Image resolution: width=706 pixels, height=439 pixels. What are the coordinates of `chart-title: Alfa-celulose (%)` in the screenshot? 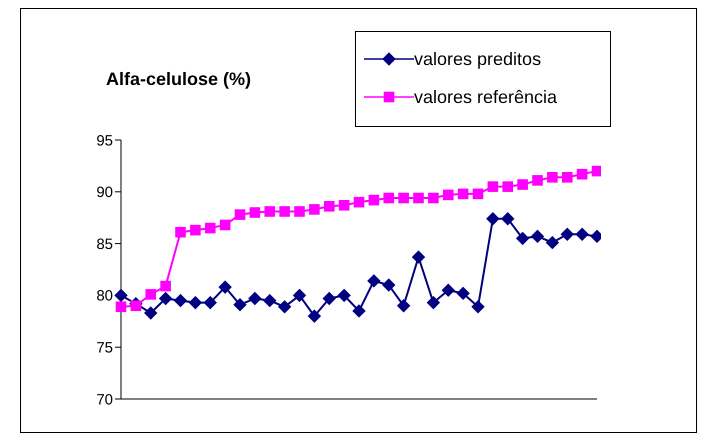 It's located at (179, 79).